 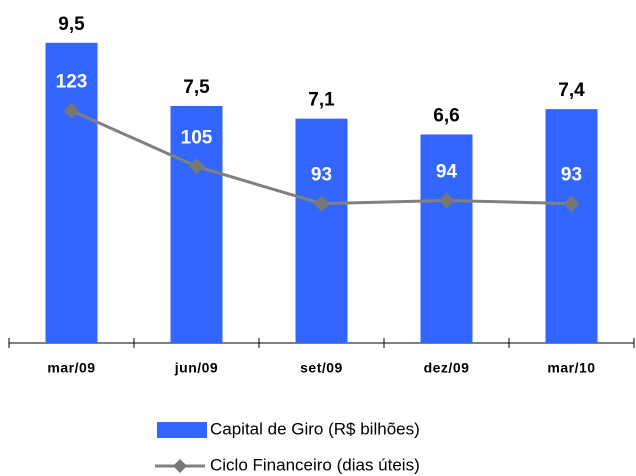 I want to click on x-tick-label: dez/09, so click(x=447, y=368).